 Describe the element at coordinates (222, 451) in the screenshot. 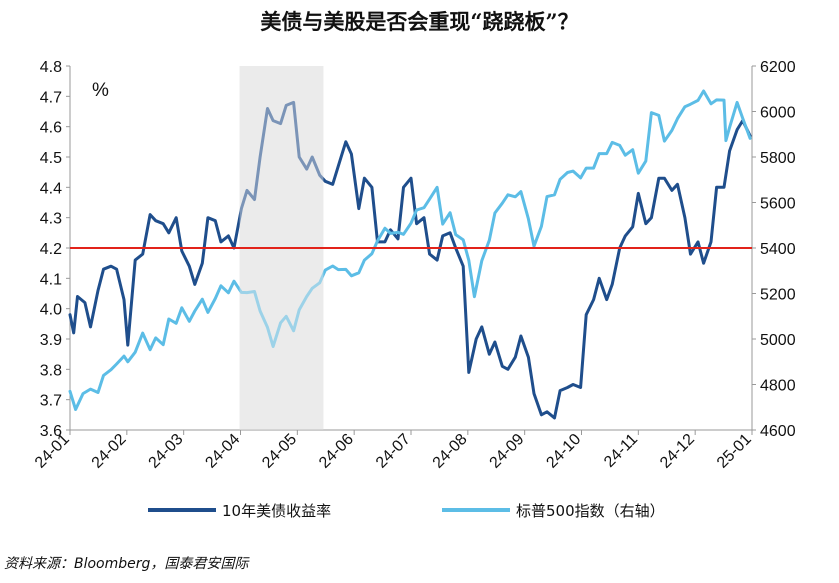

I see `x-tick-label: 24-04` at that location.